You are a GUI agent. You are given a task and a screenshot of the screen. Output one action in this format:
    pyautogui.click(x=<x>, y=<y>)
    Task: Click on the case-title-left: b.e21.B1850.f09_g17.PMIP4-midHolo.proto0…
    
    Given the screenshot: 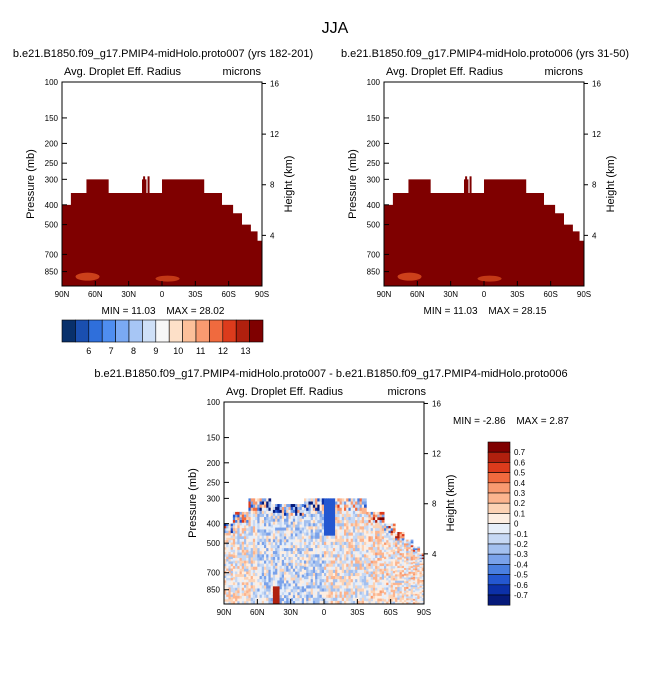 What is the action you would take?
    pyautogui.click(x=163, y=54)
    